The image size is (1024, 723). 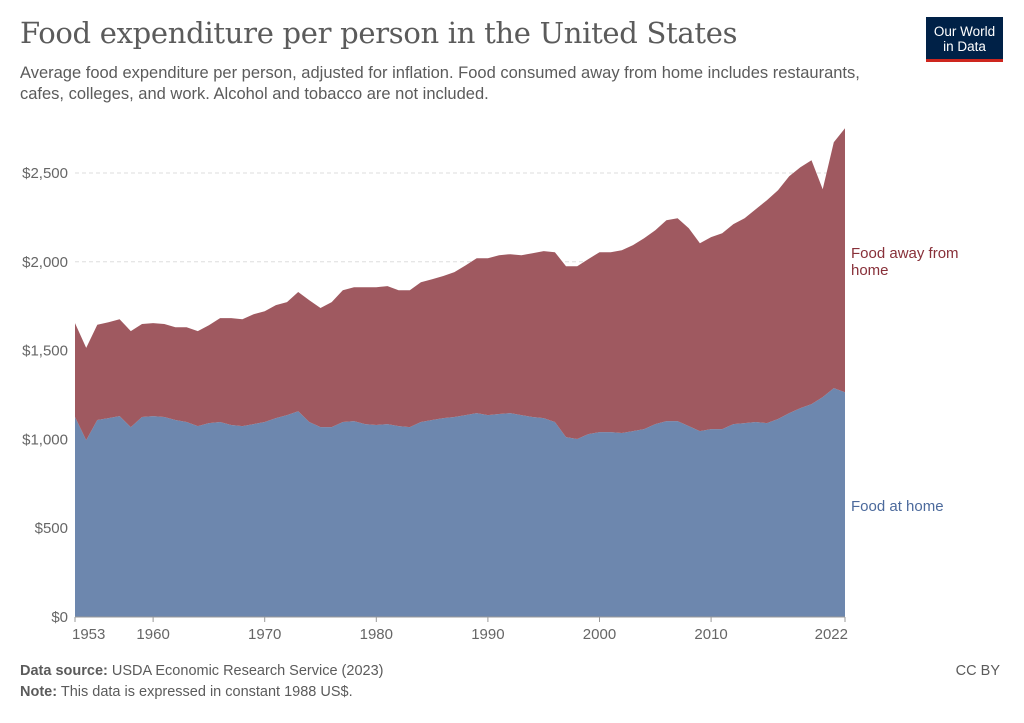 I want to click on y-tick-label: $500, so click(x=51, y=528).